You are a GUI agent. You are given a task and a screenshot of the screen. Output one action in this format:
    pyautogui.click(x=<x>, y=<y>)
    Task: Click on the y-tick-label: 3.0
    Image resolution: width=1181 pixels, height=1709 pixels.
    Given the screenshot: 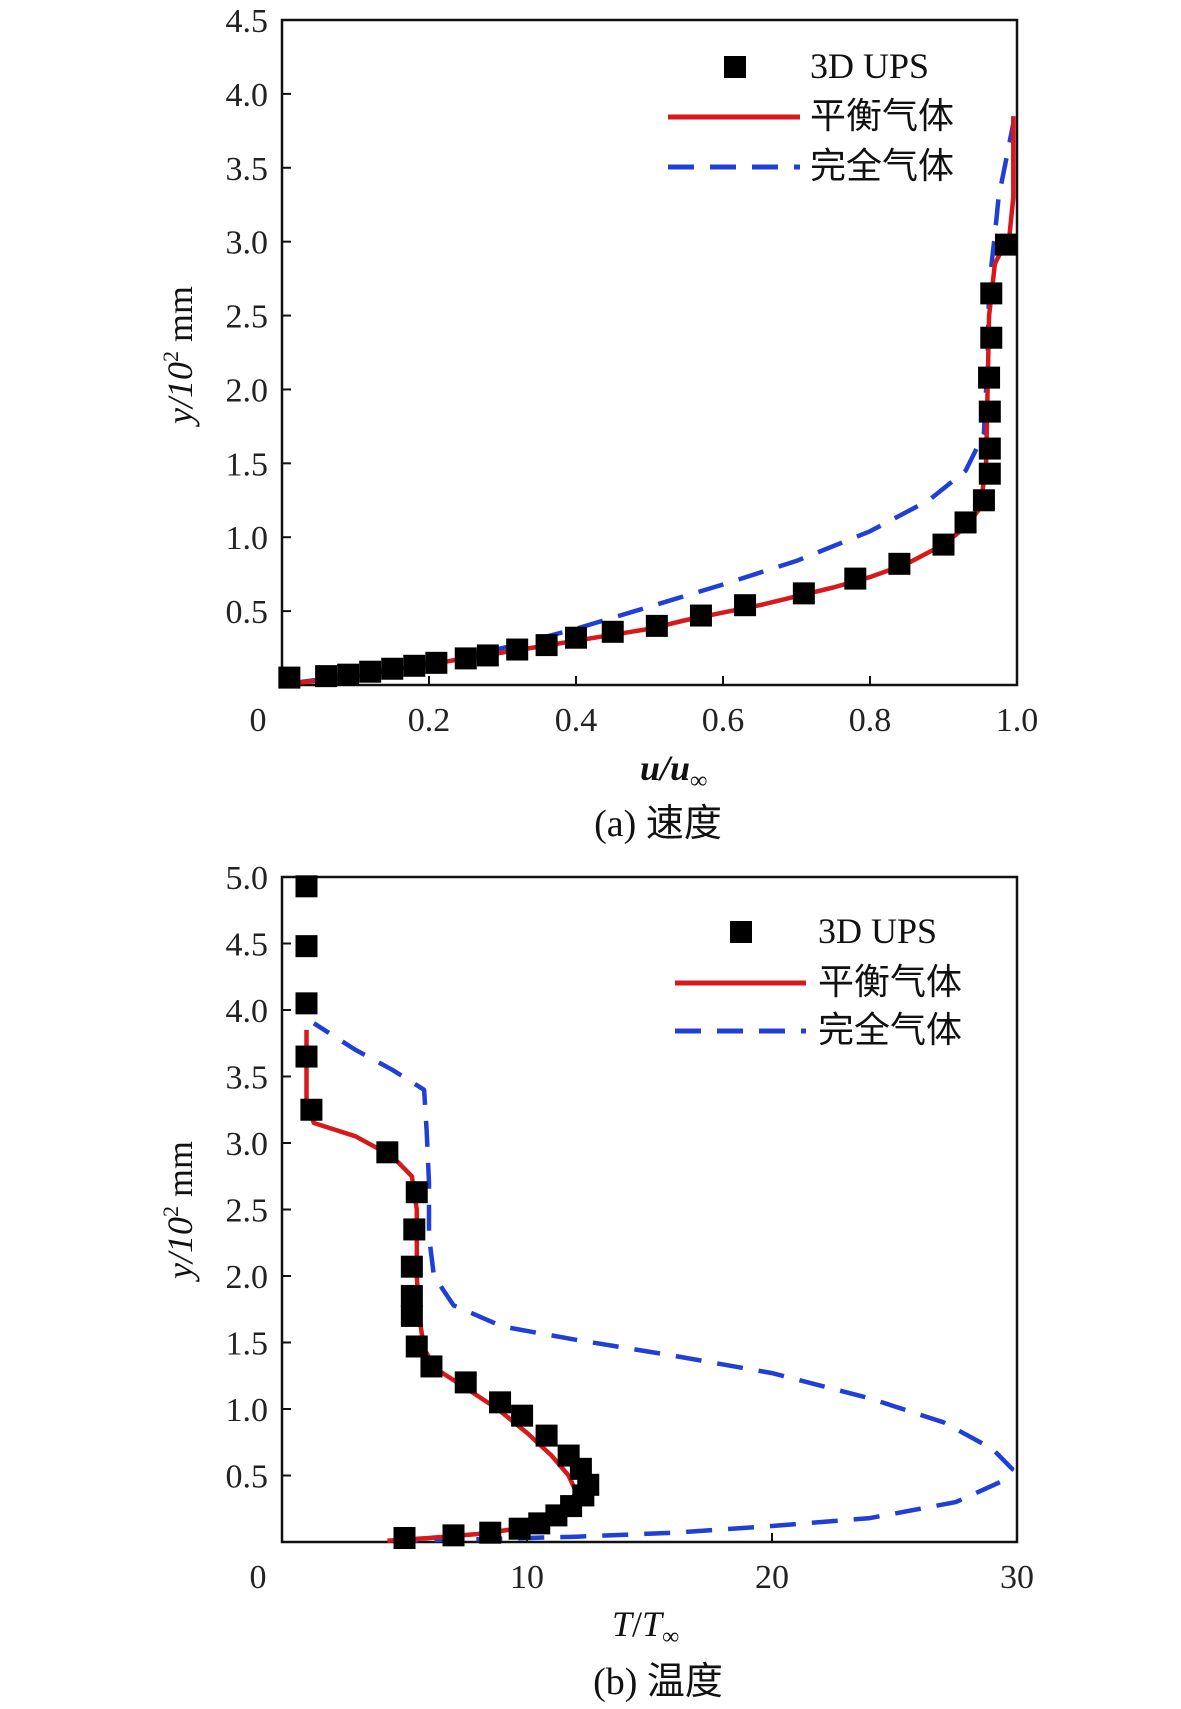 What is the action you would take?
    pyautogui.click(x=247, y=1144)
    